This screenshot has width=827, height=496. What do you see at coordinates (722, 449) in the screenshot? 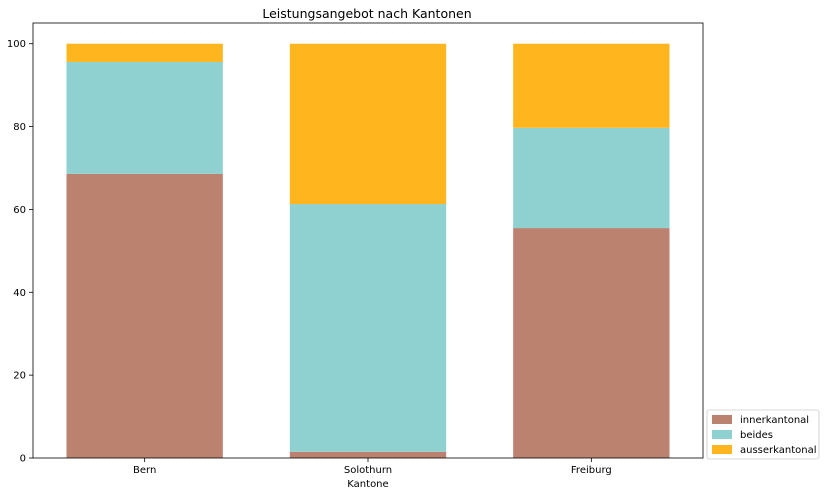
I see `legend-swatch-ausserkantonal` at bounding box center [722, 449].